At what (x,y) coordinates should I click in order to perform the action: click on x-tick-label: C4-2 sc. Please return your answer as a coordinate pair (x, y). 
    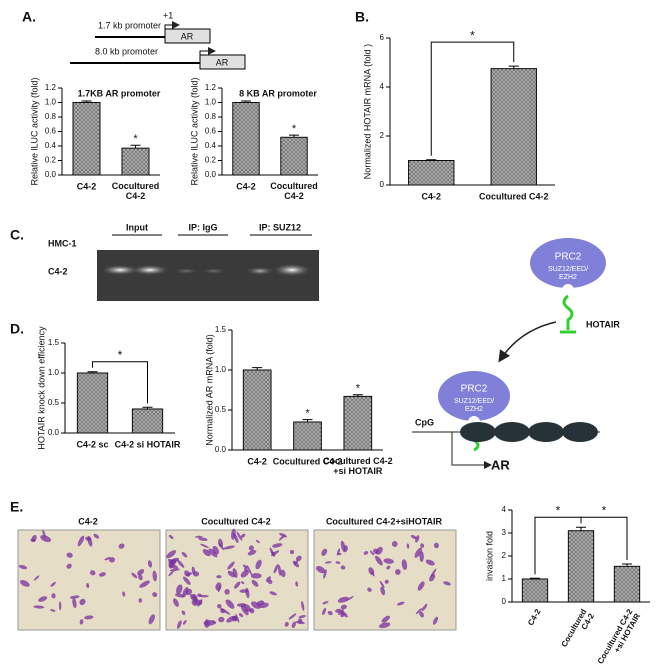
    Looking at the image, I should click on (92, 444).